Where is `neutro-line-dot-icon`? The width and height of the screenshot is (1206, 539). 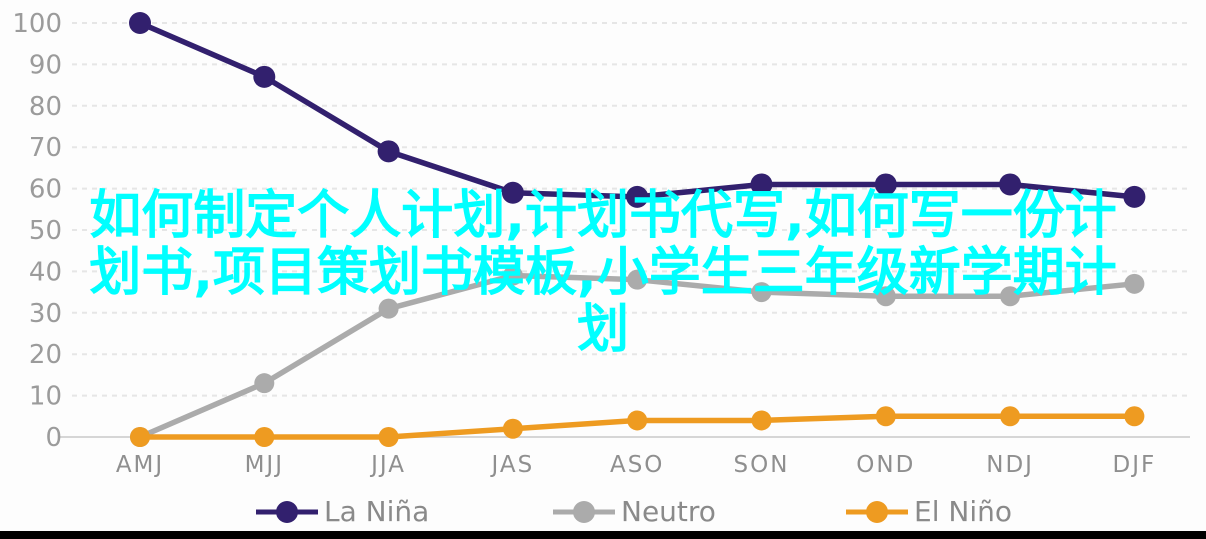
neutro-line-dot-icon is located at coordinates (584, 512).